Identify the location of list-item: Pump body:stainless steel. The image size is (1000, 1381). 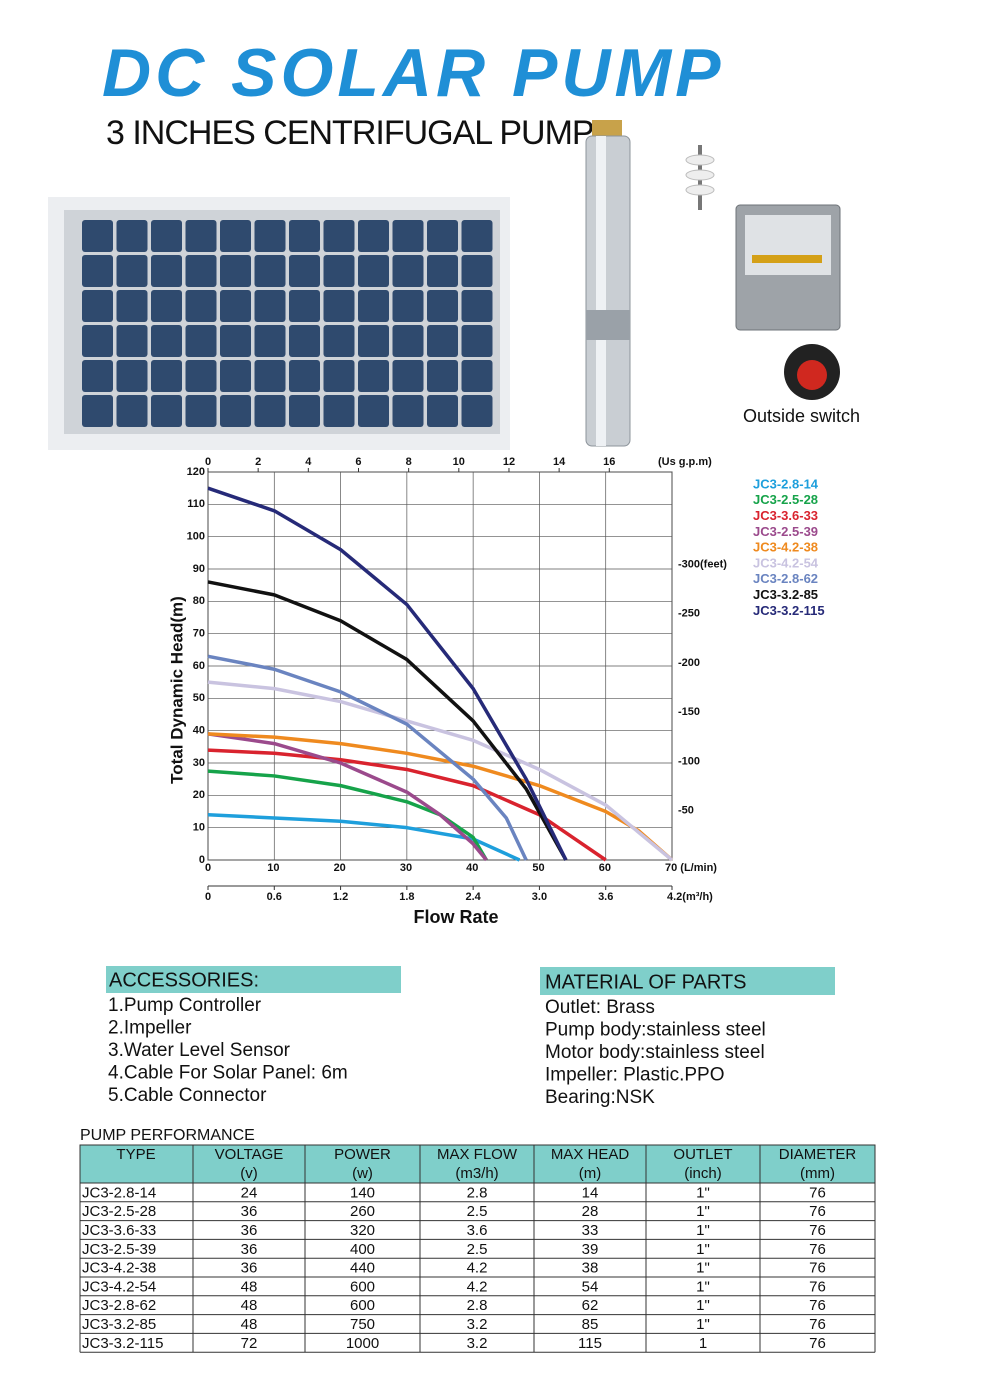
(655, 1030).